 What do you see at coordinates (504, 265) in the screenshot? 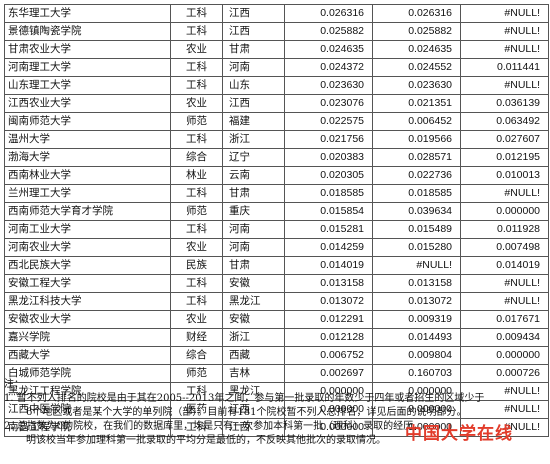
I see `value-3-cell: 0.014019` at bounding box center [504, 265].